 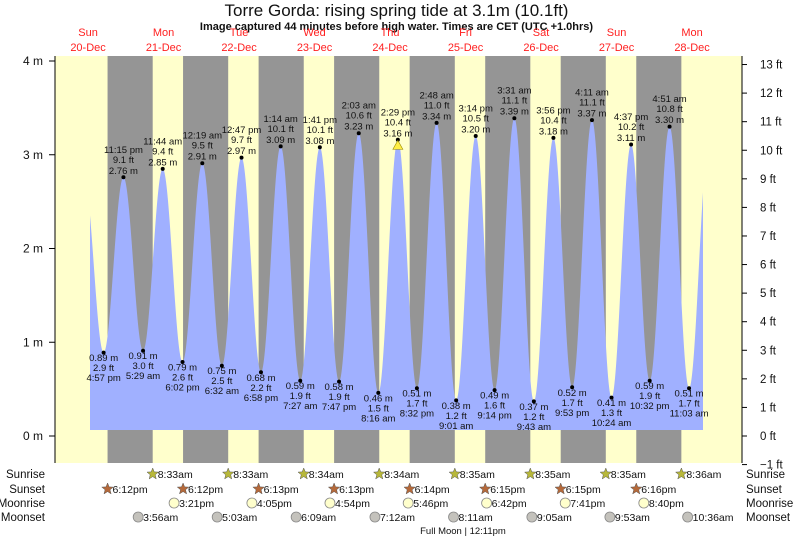 What do you see at coordinates (669, 99) in the screenshot?
I see `tide-high-time-label: 4:51 am` at bounding box center [669, 99].